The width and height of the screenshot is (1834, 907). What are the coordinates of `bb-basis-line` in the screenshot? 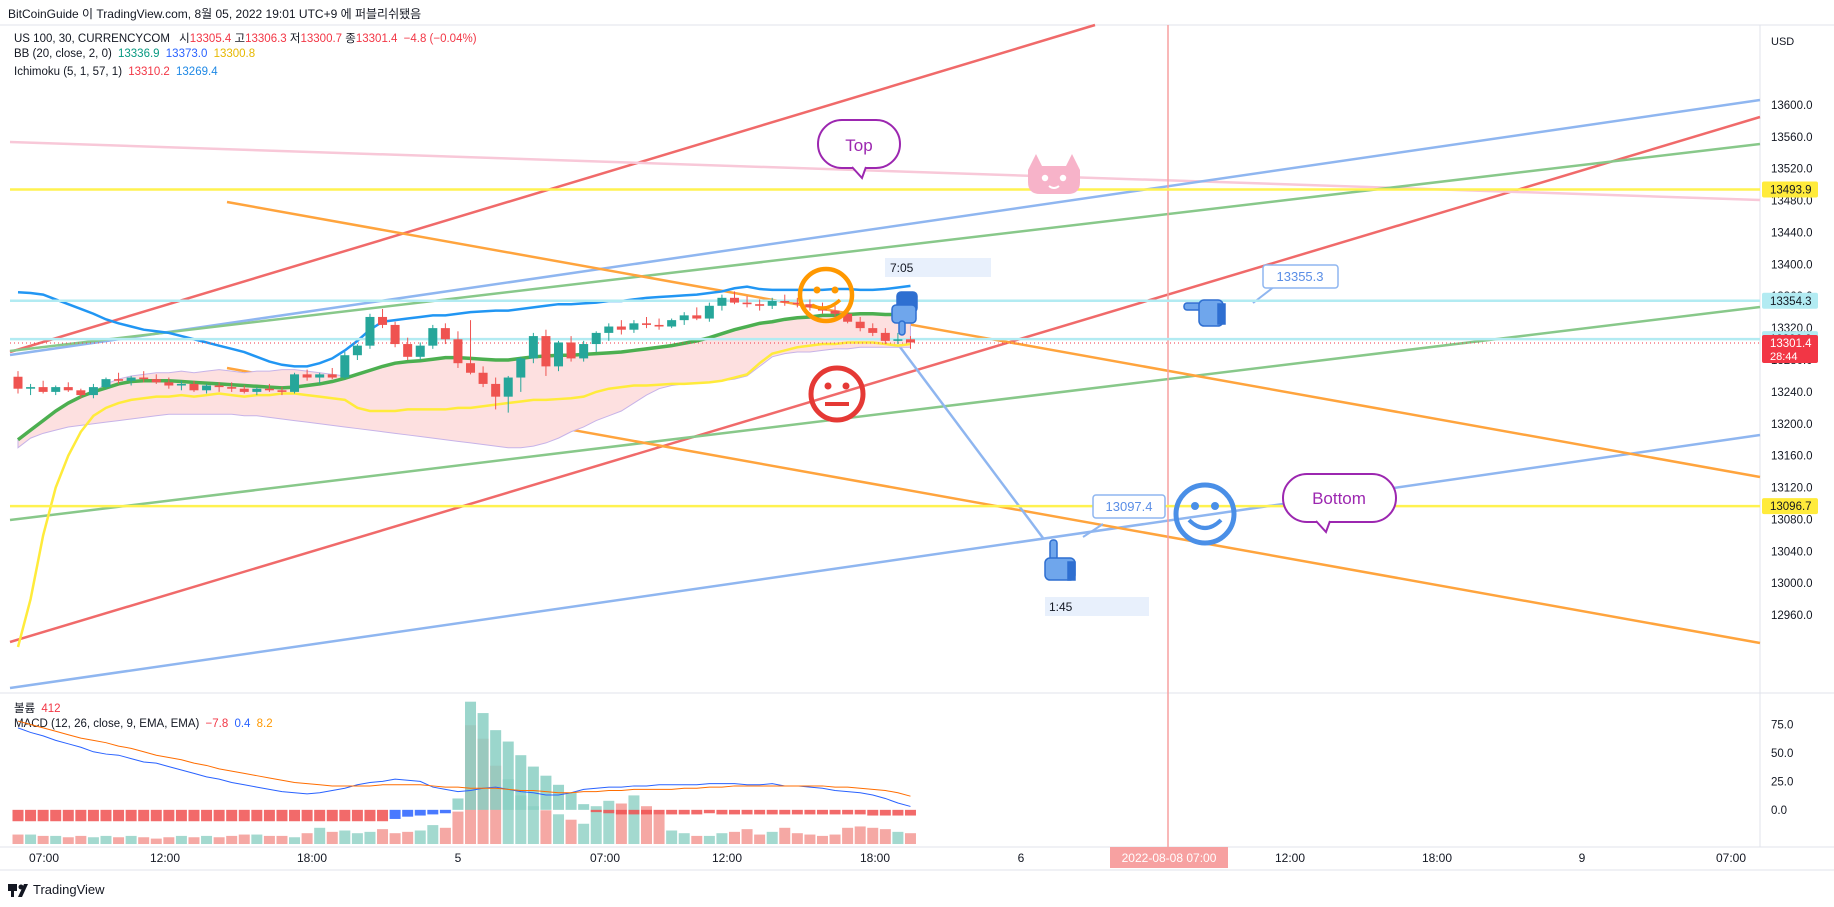 It's located at (463, 377).